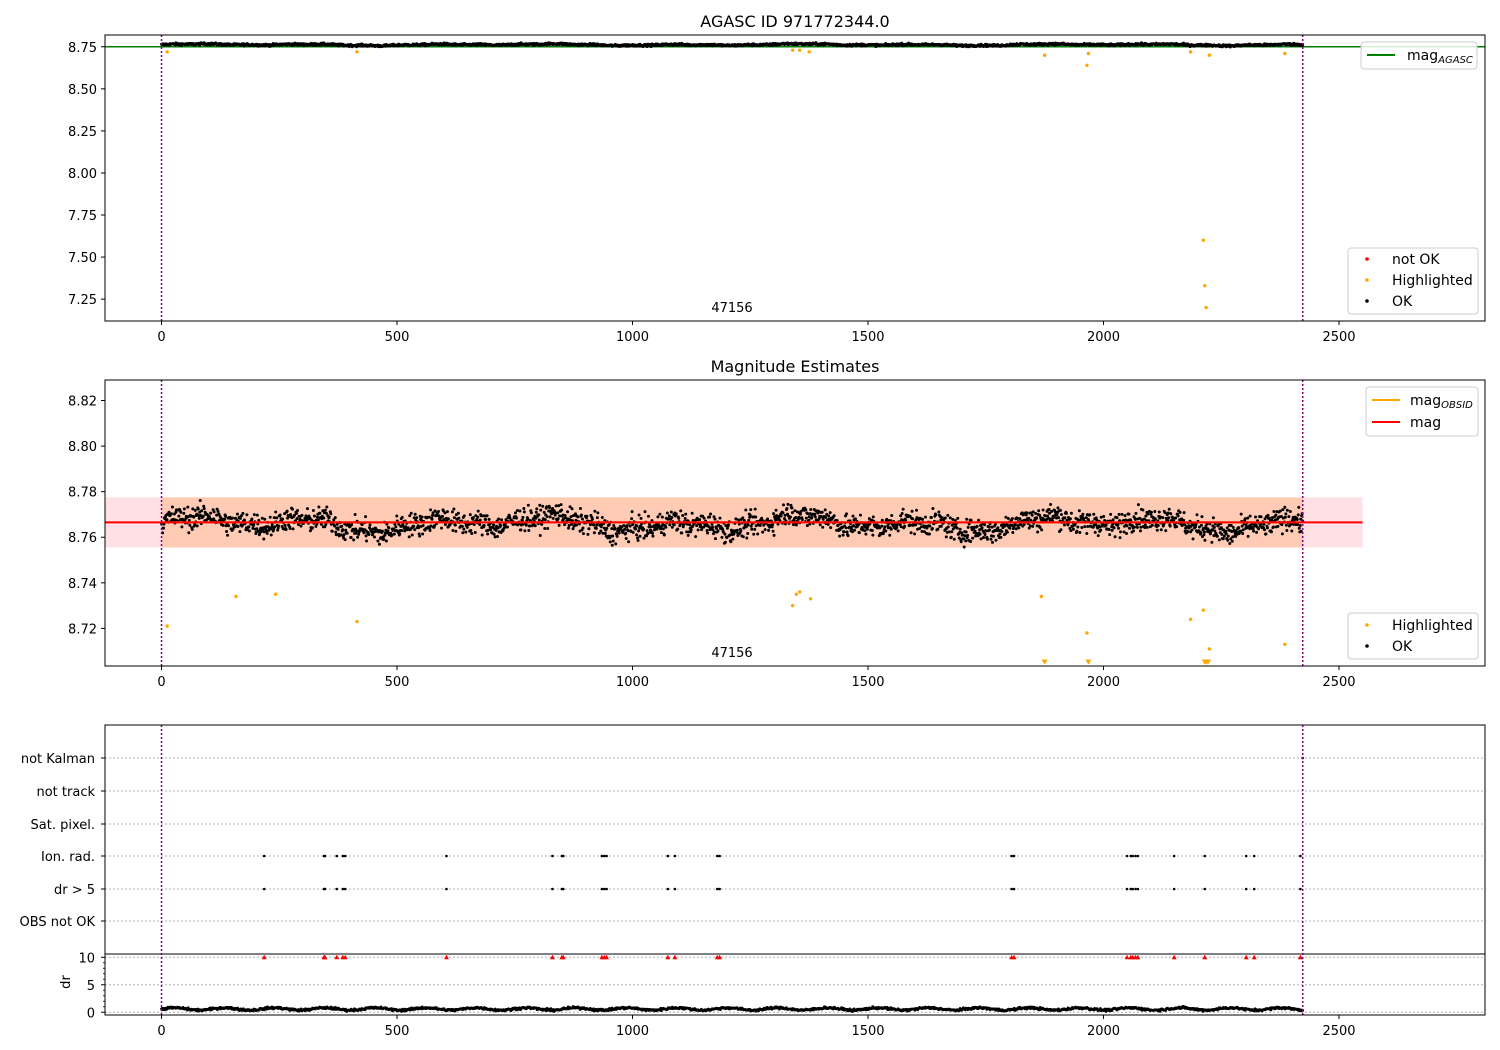 Image resolution: width=1500 pixels, height=1050 pixels. What do you see at coordinates (1103, 682) in the screenshot?
I see `estimates-xtick-label: 2000` at bounding box center [1103, 682].